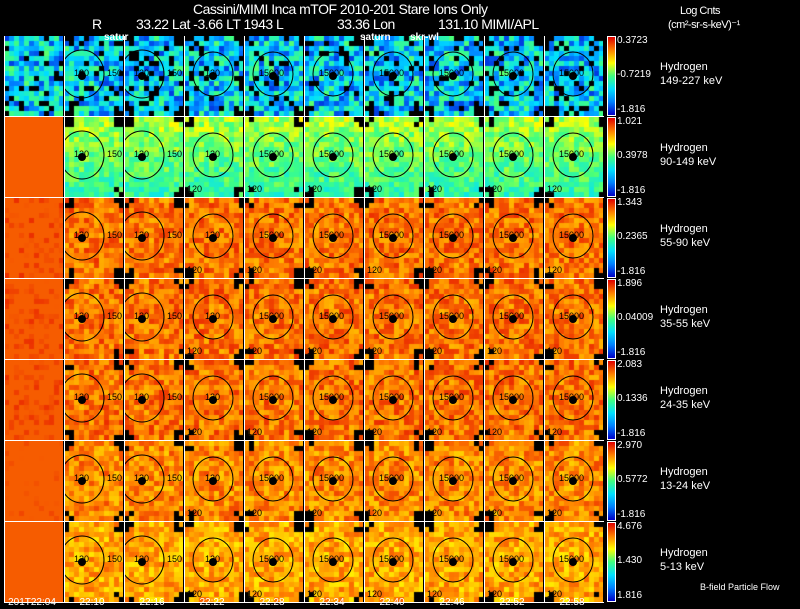  I want to click on footer-note: B-field Particle Flow, so click(740, 587).